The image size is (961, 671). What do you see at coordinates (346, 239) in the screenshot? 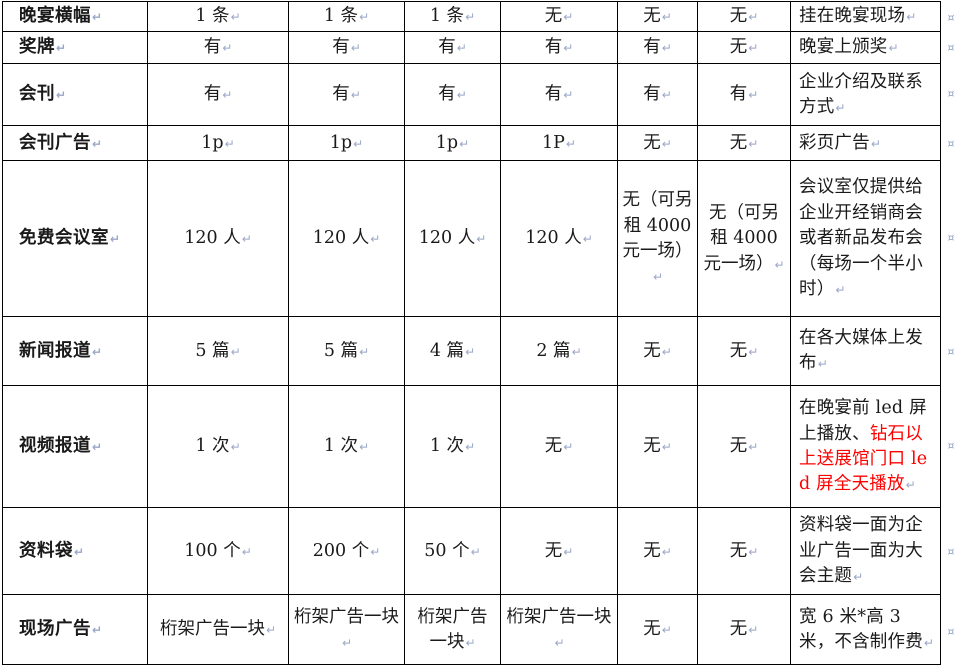
I see `cell-meeting-c2: 120 人↵` at bounding box center [346, 239].